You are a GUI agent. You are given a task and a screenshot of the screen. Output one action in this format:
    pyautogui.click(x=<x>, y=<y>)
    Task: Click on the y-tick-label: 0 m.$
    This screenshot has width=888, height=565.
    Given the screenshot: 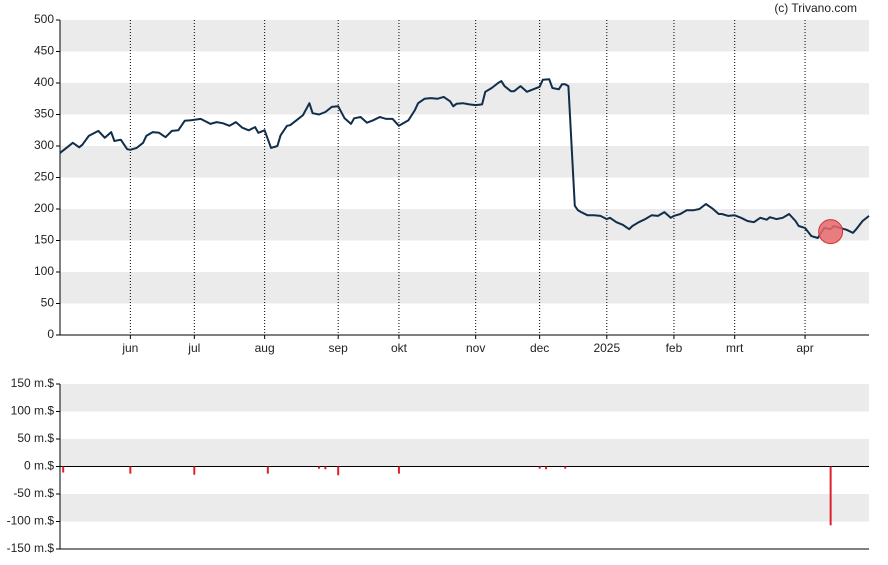 What is the action you would take?
    pyautogui.click(x=39, y=466)
    